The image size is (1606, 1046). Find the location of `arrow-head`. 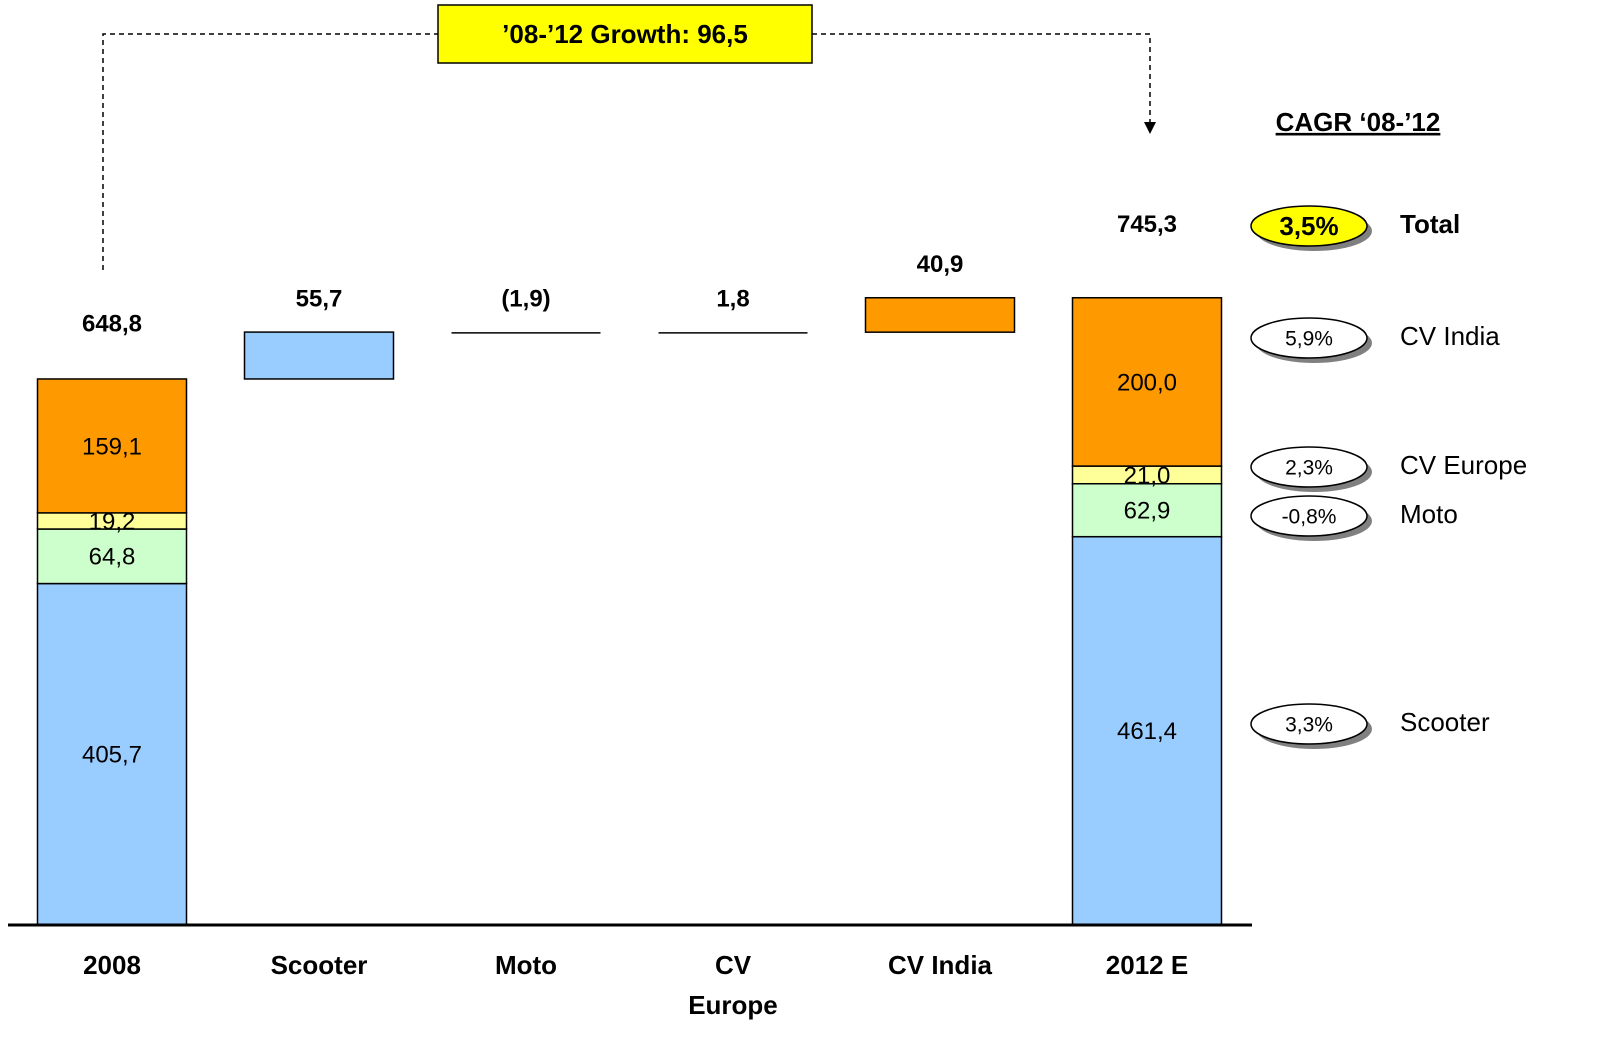

arrow-head is located at coordinates (1150, 128).